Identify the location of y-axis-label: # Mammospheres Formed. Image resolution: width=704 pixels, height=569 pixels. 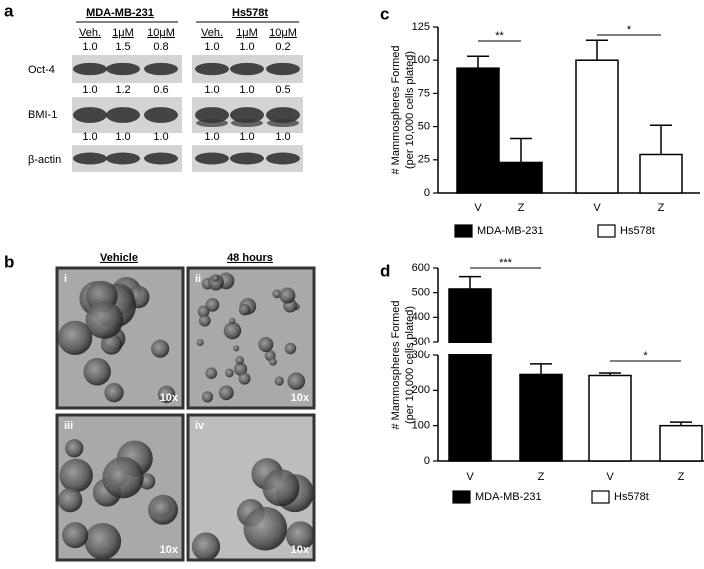
(396, 110).